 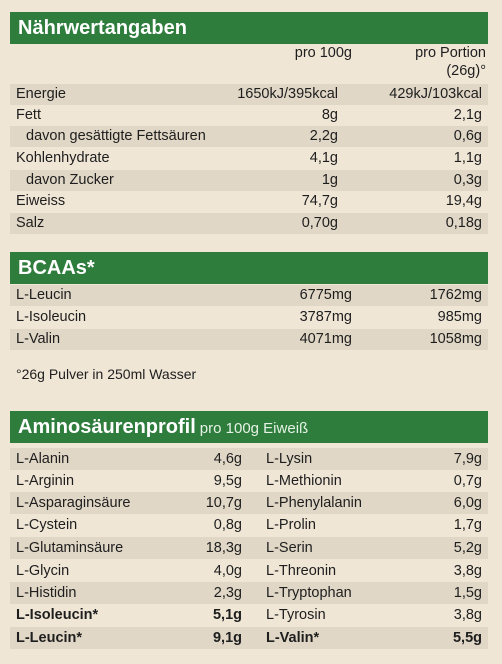 What do you see at coordinates (44, 295) in the screenshot?
I see `row-label: L-Leucin` at bounding box center [44, 295].